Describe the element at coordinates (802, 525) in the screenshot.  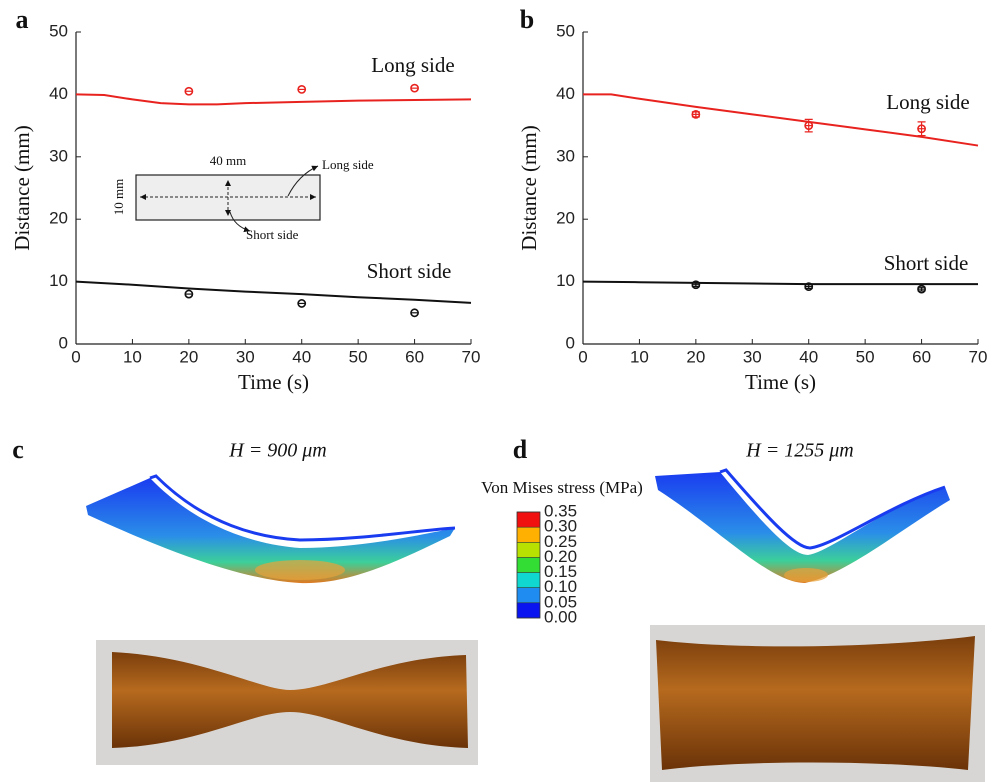
I see `simulation-shape-d` at that location.